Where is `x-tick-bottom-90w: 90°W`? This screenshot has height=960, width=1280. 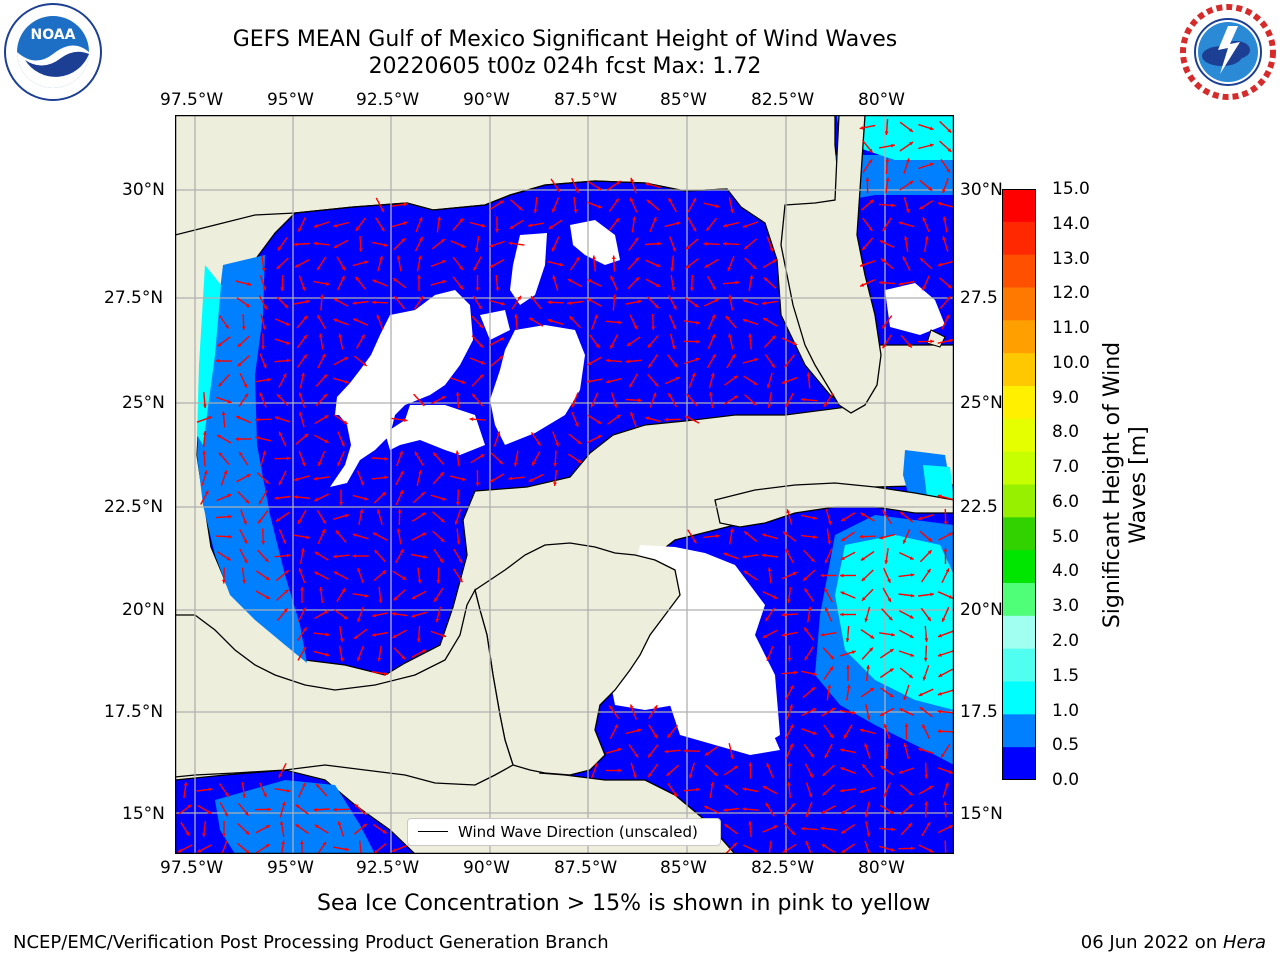 x-tick-bottom-90w: 90°W is located at coordinates (486, 868).